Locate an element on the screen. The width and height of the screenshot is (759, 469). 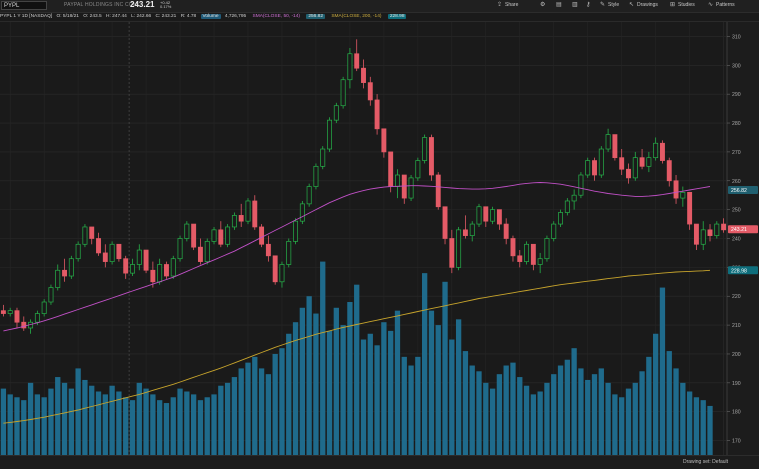
style-button: ✎ Style is located at coordinates (609, 5).